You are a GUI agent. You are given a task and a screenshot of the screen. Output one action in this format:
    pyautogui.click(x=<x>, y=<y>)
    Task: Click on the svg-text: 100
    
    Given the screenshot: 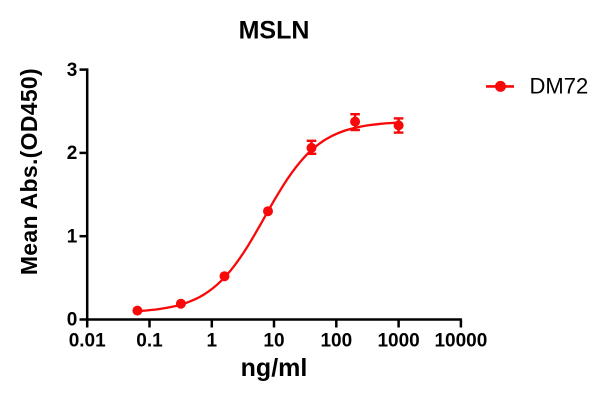 What is the action you would take?
    pyautogui.click(x=336, y=341)
    